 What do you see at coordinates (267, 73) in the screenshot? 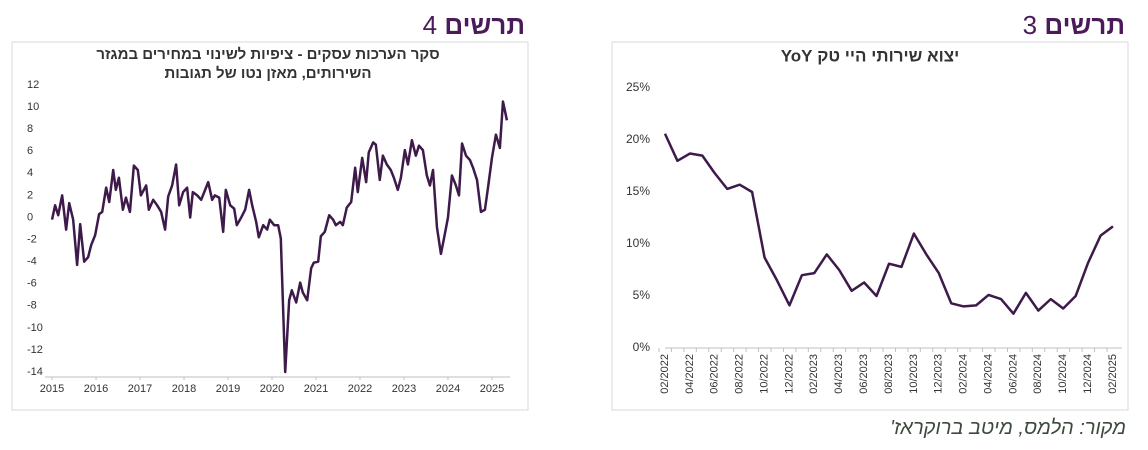
I see `chart-title: השירותים, מאזן נטו של תגובות` at bounding box center [267, 73].